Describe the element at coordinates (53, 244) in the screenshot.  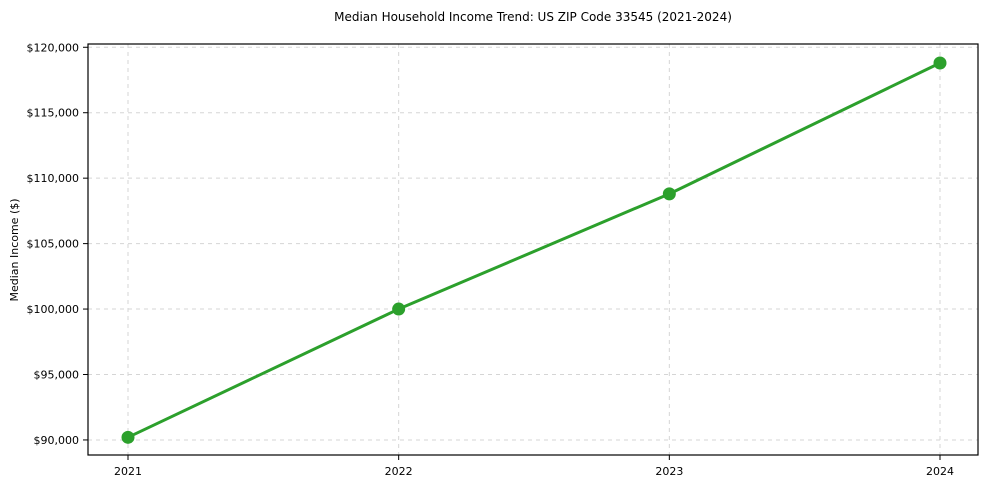
I see `y-tick-label: $105,000` at that location.